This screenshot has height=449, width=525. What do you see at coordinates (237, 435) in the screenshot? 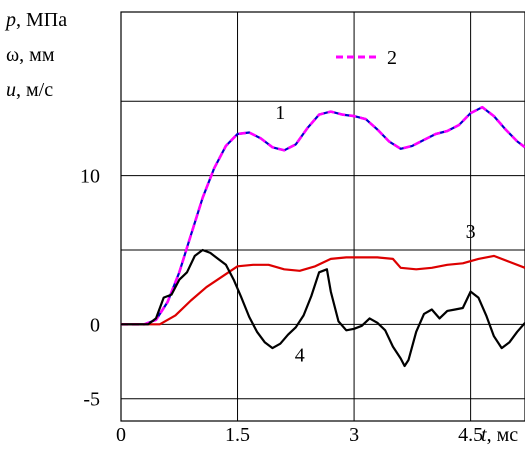
I see `x-tick-label-1: 1.5` at bounding box center [237, 435].